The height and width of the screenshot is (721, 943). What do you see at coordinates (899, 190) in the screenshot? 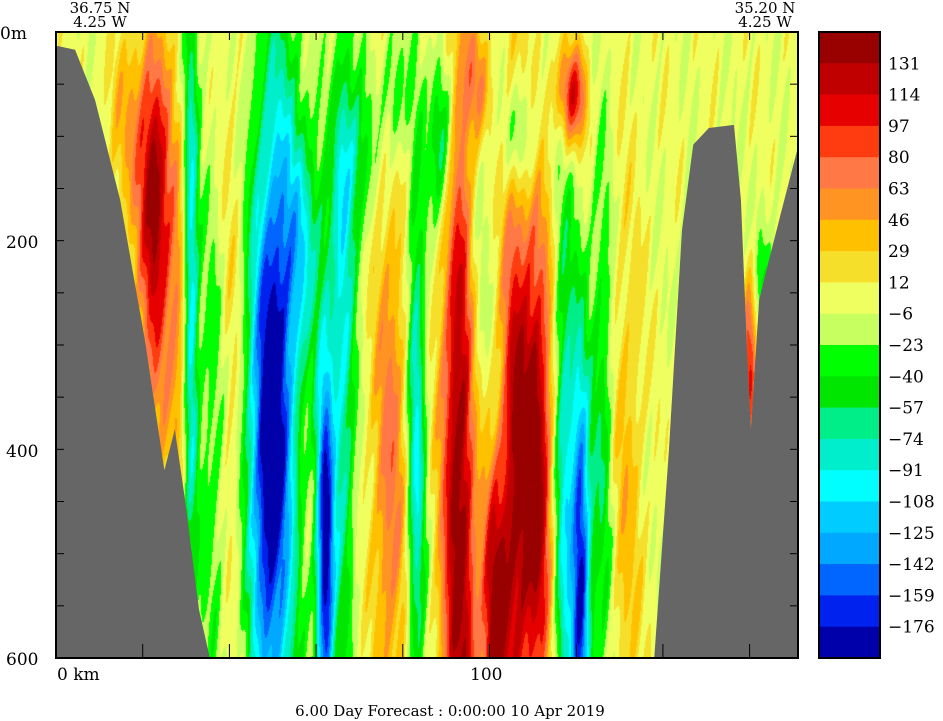
I see `colorbar-label: 63` at bounding box center [899, 190].